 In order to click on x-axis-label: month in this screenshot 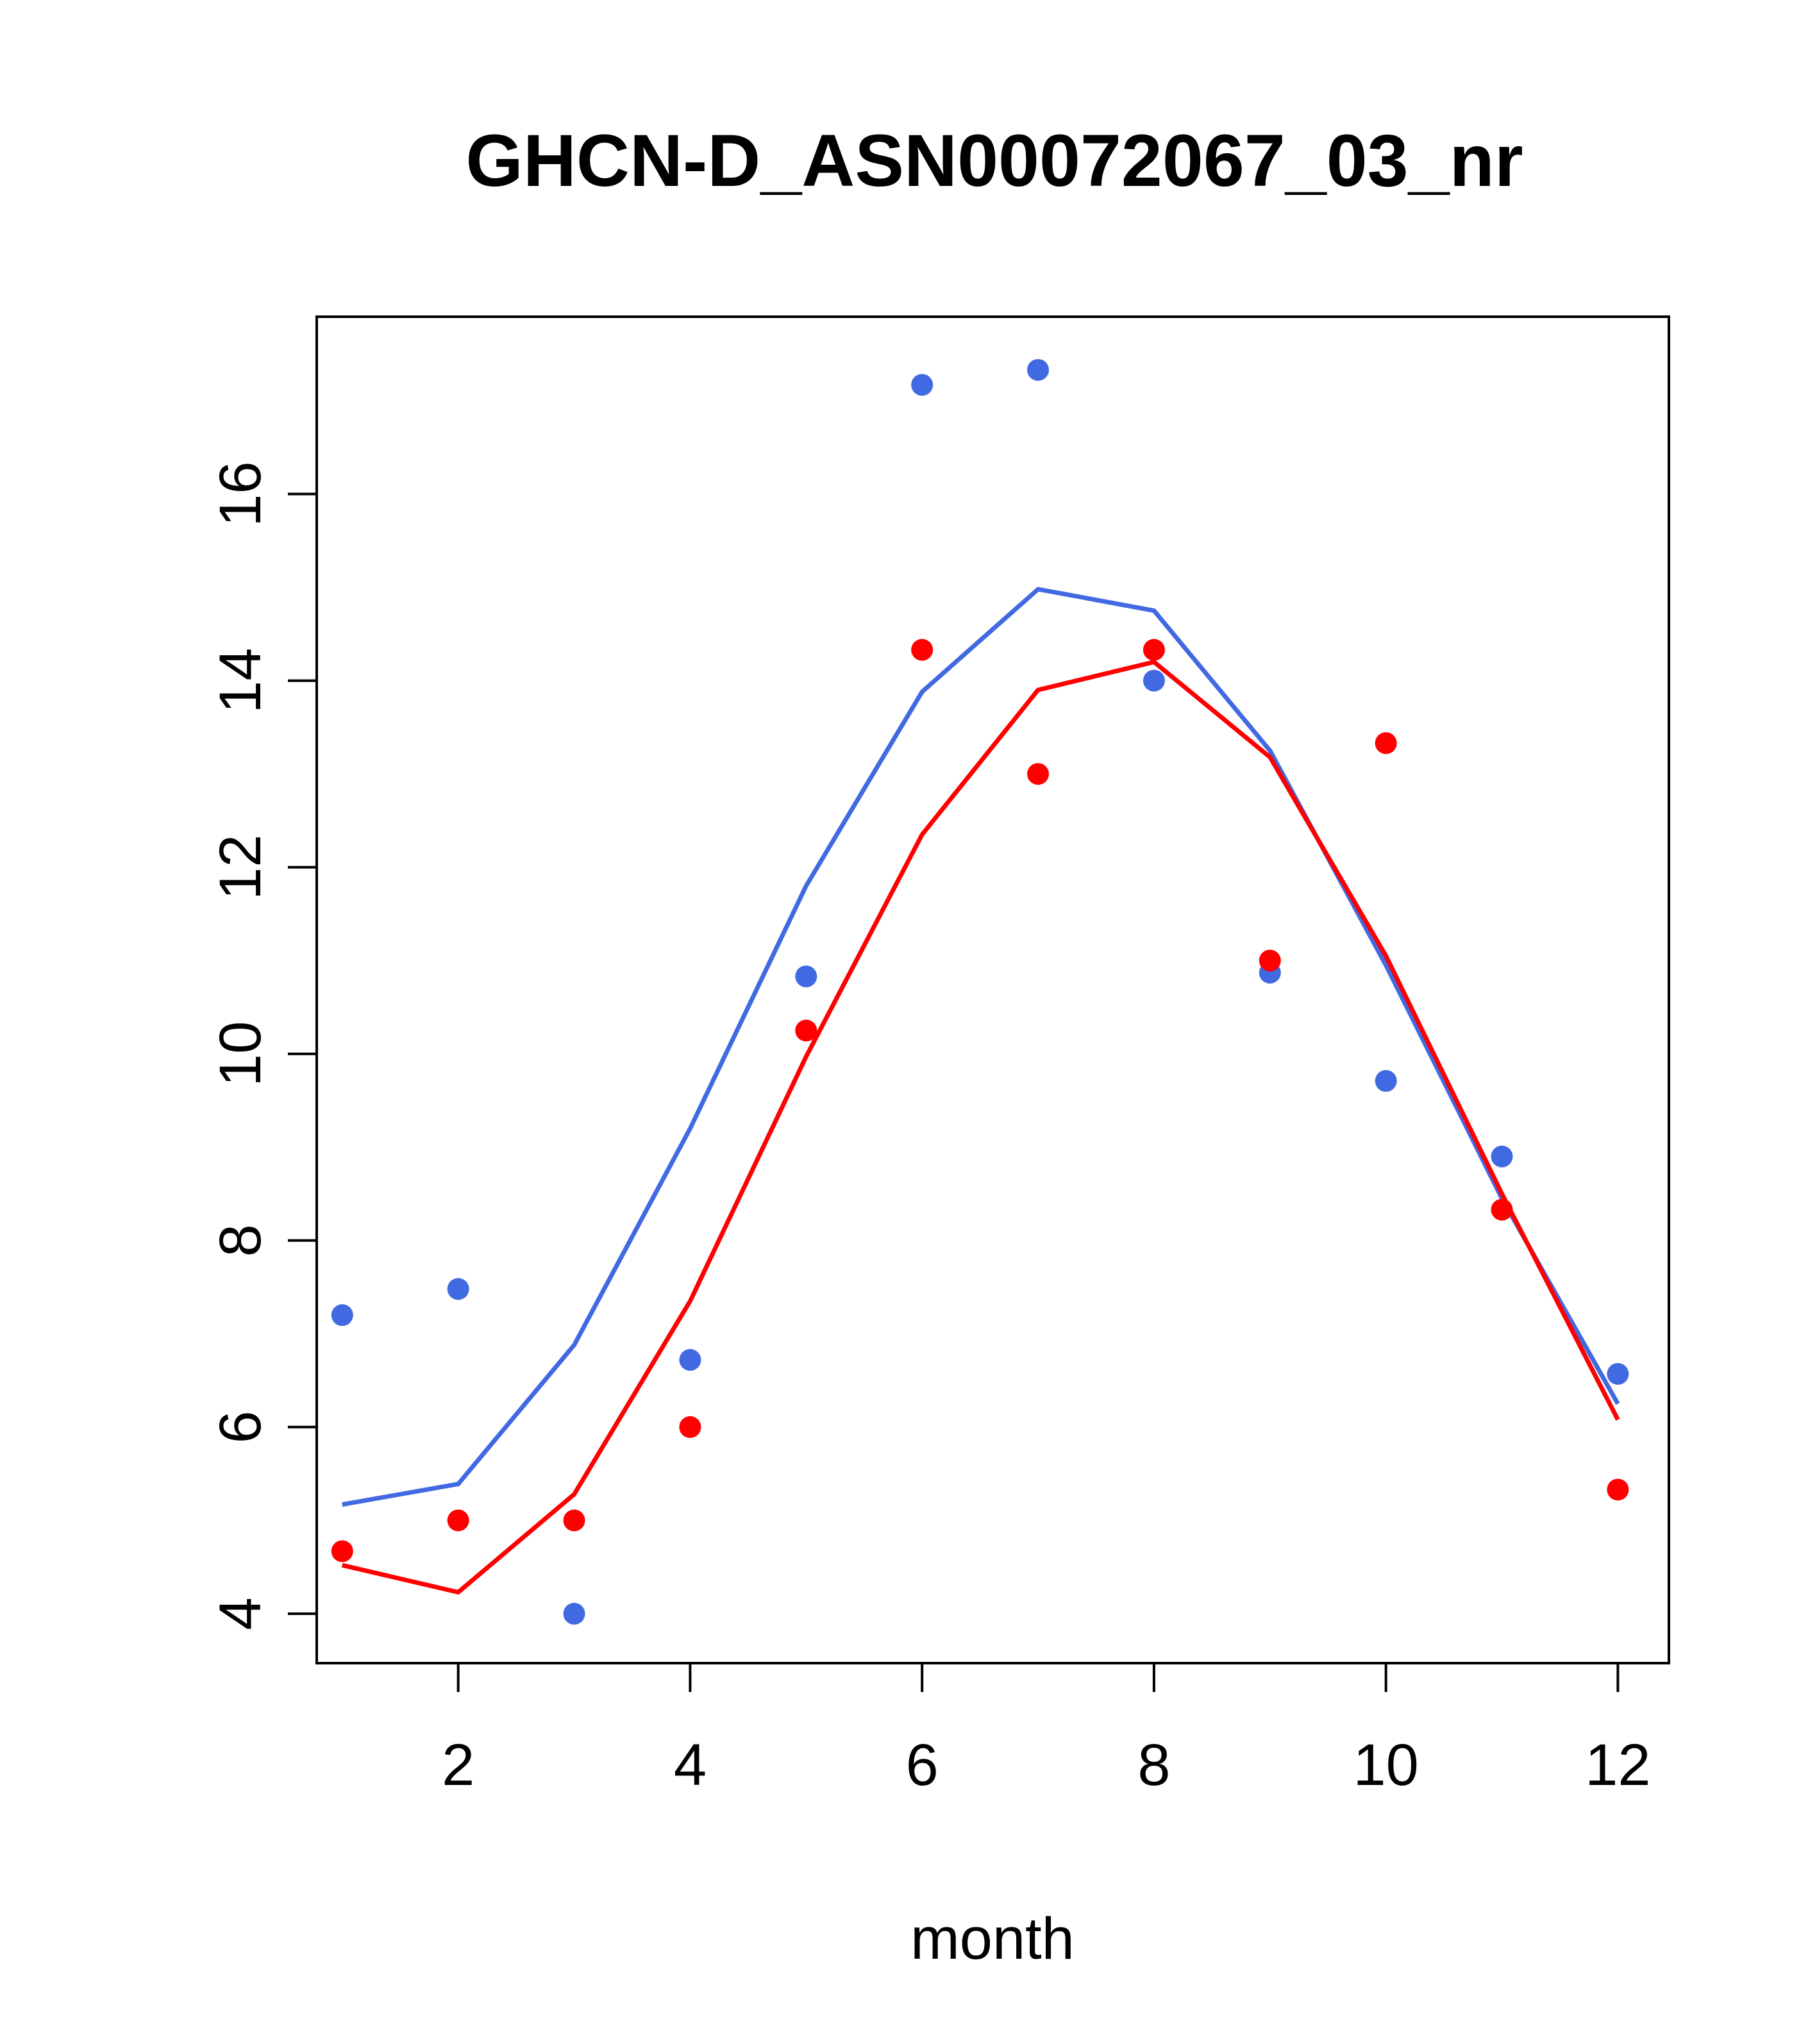, I will do `click(993, 1939)`.